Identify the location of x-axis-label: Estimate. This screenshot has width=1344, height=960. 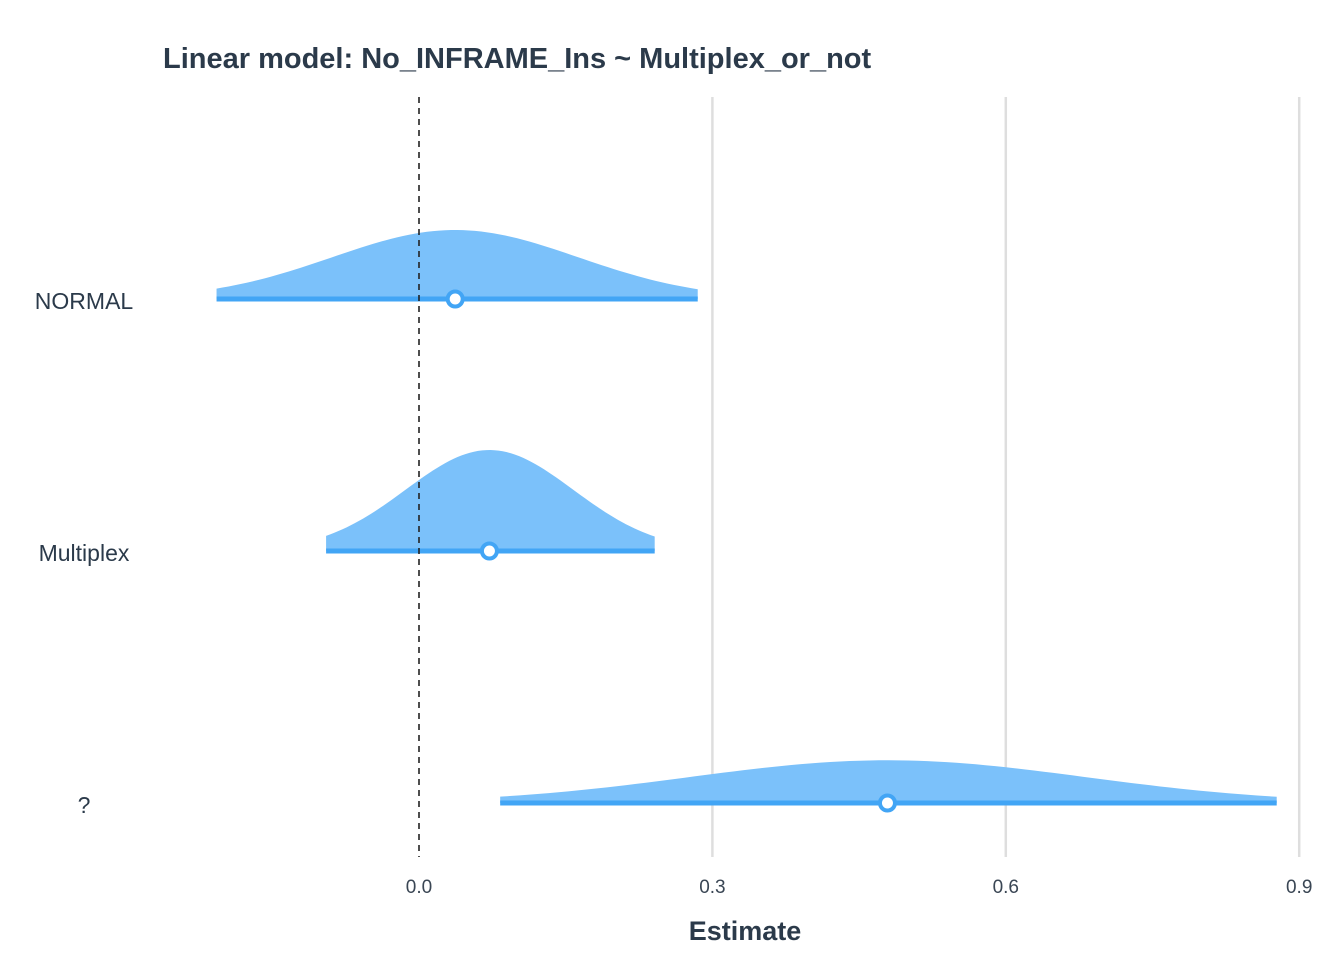
(745, 931).